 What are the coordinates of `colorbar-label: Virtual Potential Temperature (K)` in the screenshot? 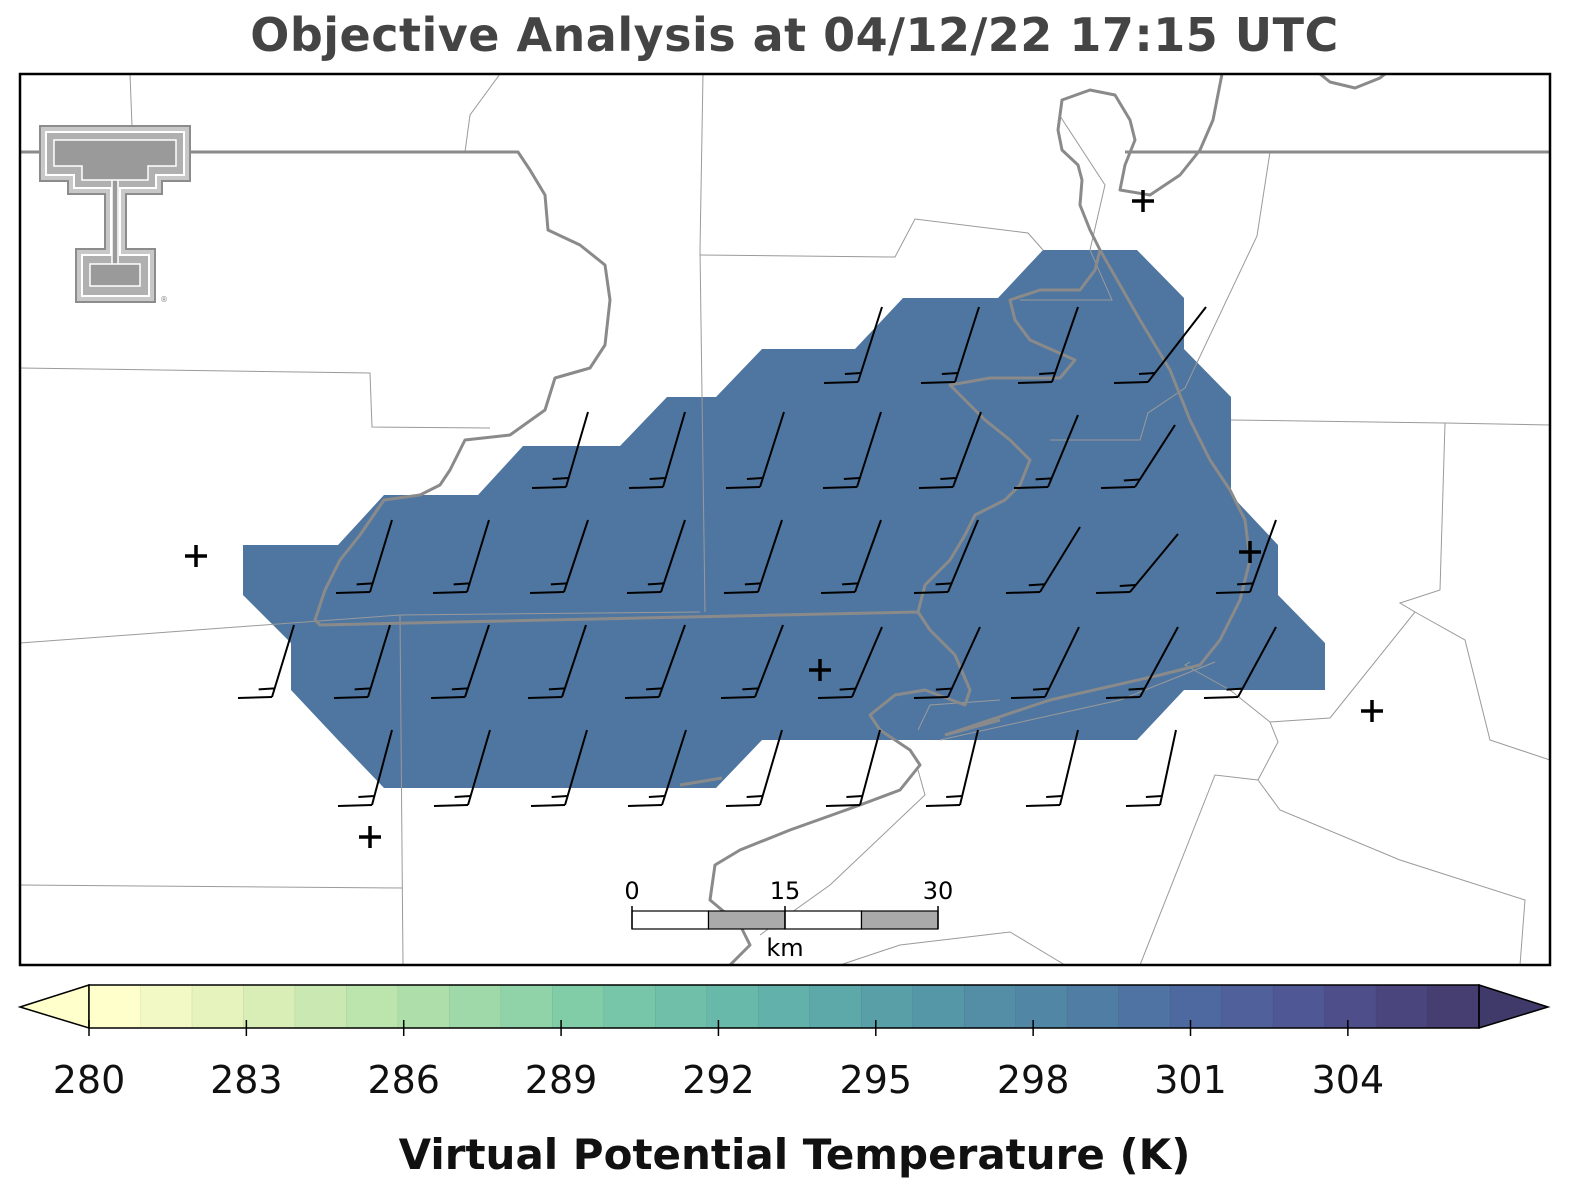 It's located at (794, 1154).